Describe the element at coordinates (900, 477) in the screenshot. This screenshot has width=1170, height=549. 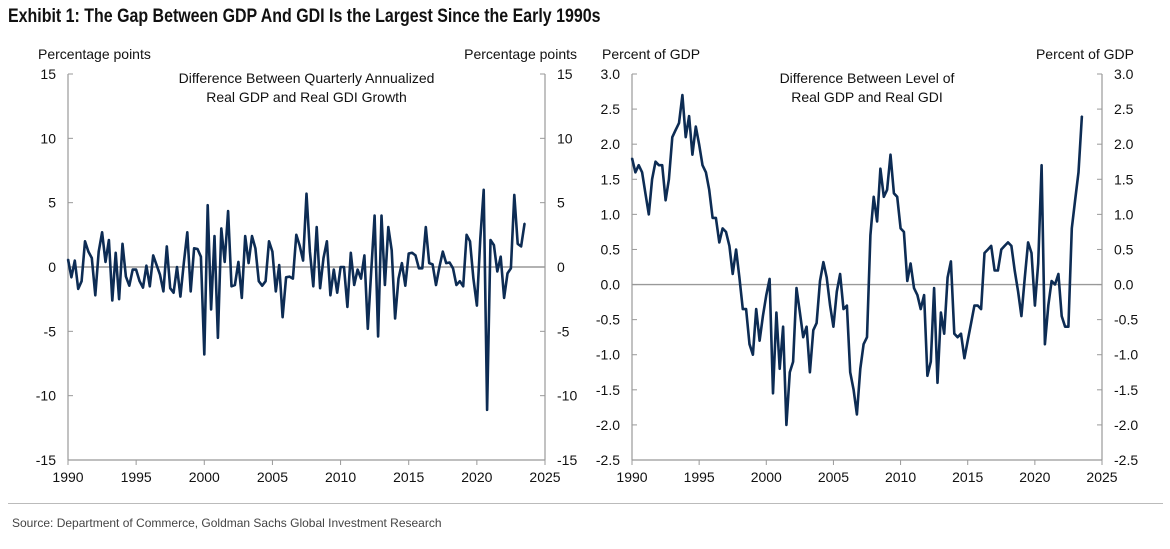
I see `chart-2xtick-label: 2010` at that location.